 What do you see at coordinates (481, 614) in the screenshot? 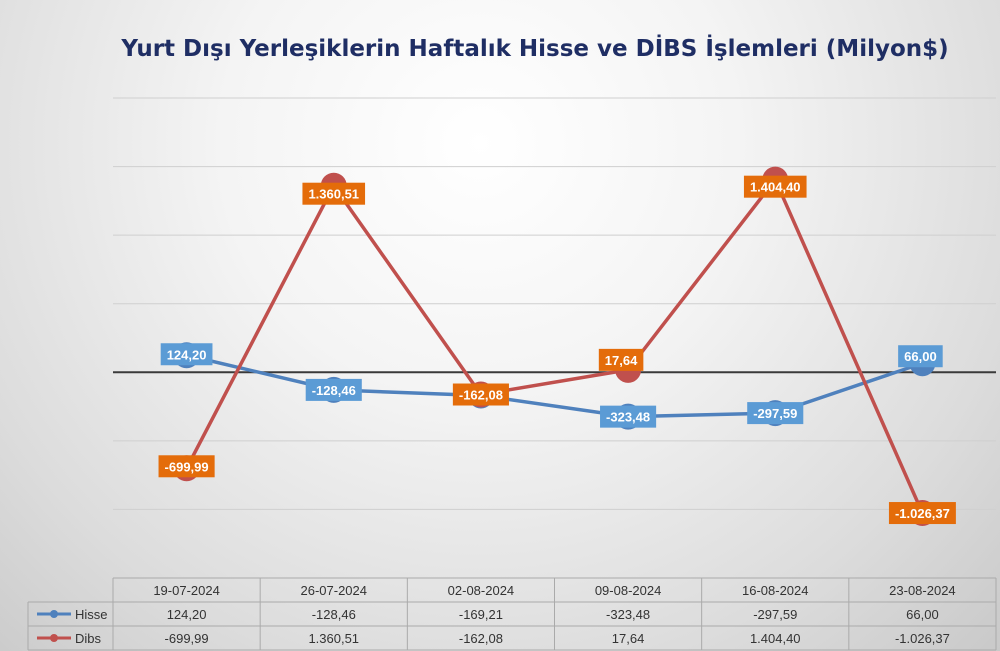
I see `table-cell: -169,21` at bounding box center [481, 614].